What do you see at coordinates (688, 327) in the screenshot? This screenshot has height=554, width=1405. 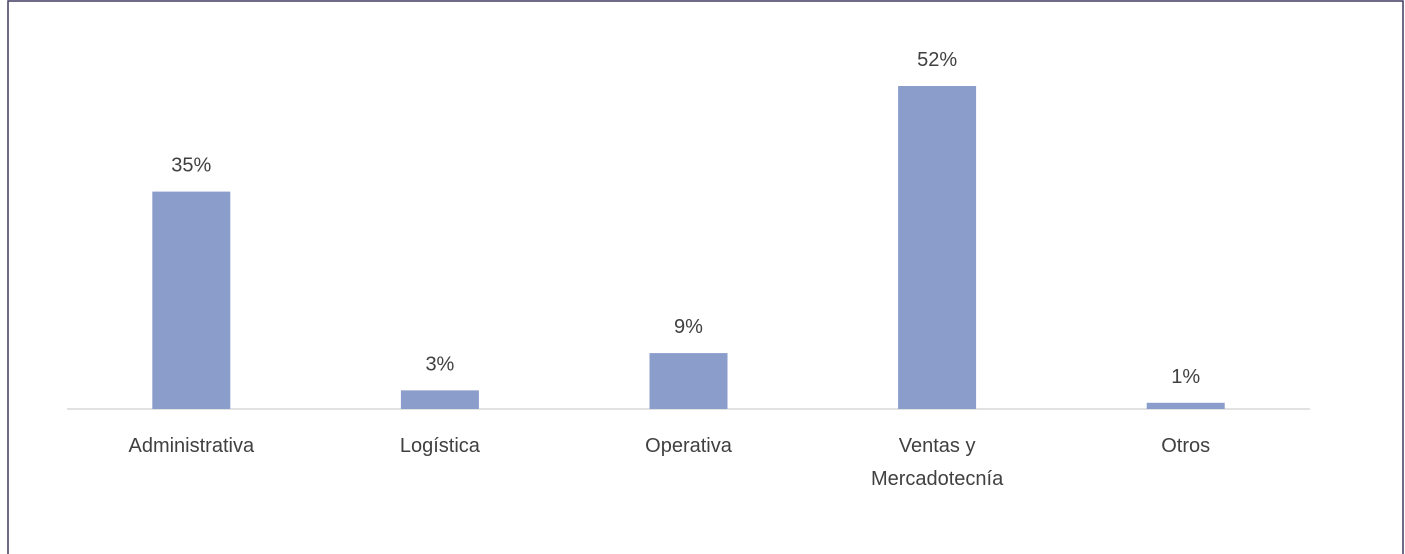 I see `data-label: 9%` at bounding box center [688, 327].